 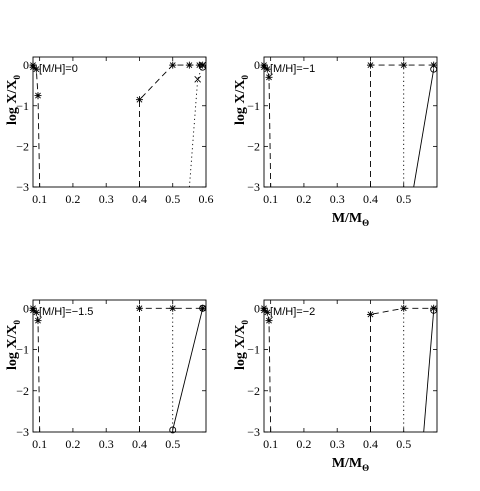 I want to click on metallicity-label: [M/H]=−2, so click(x=292, y=312).